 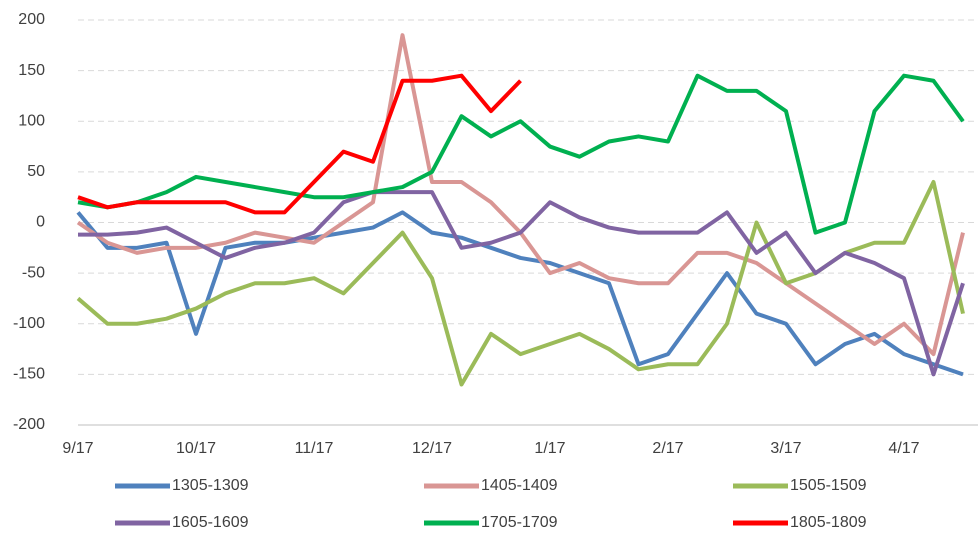 I want to click on x-tick-label: 3/17, so click(x=785, y=448).